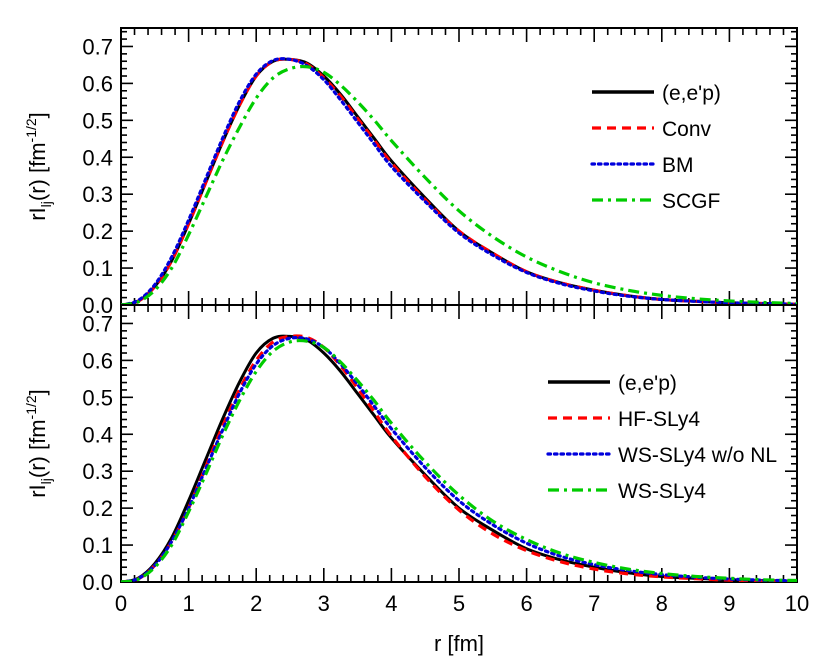 Image resolution: width=827 pixels, height=663 pixels. Describe the element at coordinates (256, 603) in the screenshot. I see `x-tick-label: 2` at that location.